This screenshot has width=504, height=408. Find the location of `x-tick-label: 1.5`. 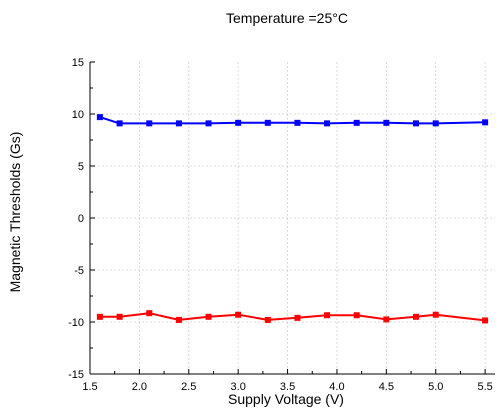

x-tick-label: 1.5 is located at coordinates (89, 387).